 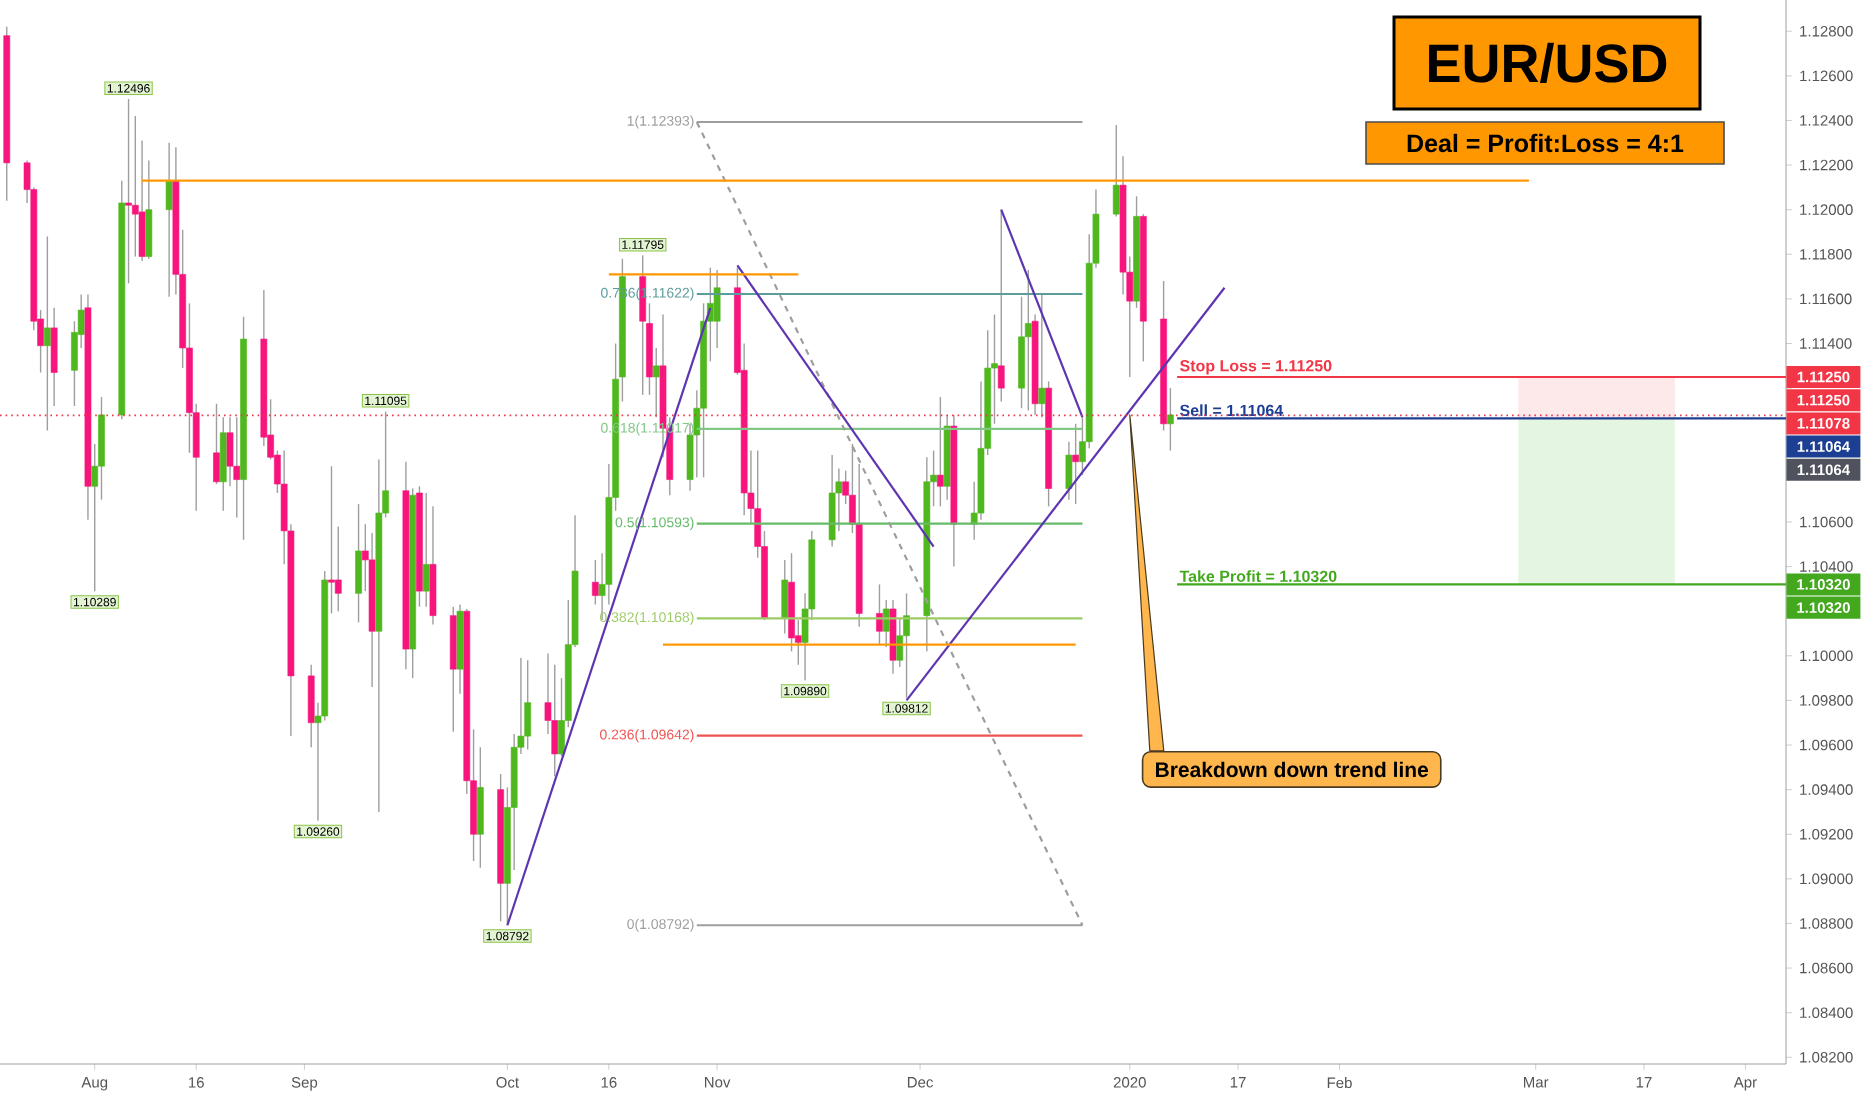 I want to click on text: EUR/USD, so click(x=1548, y=63).